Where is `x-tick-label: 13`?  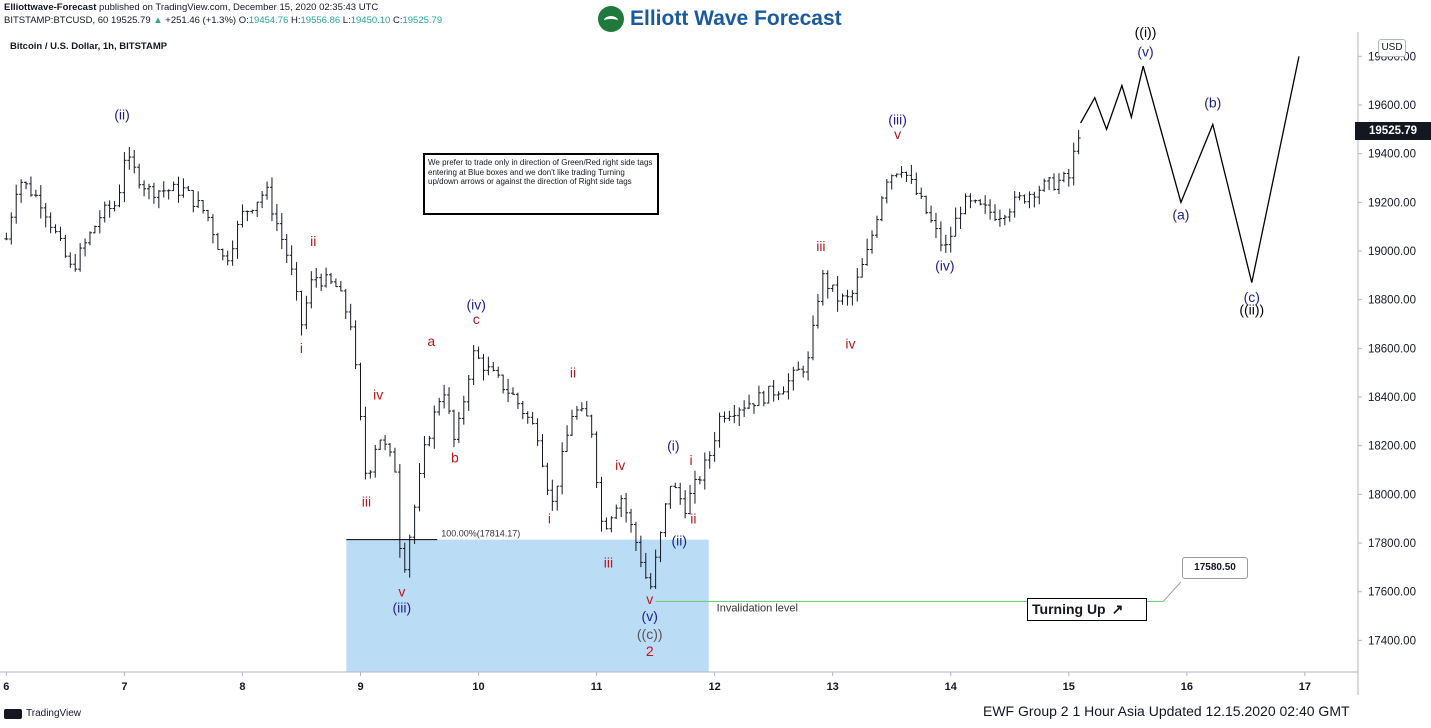
x-tick-label: 13 is located at coordinates (833, 687).